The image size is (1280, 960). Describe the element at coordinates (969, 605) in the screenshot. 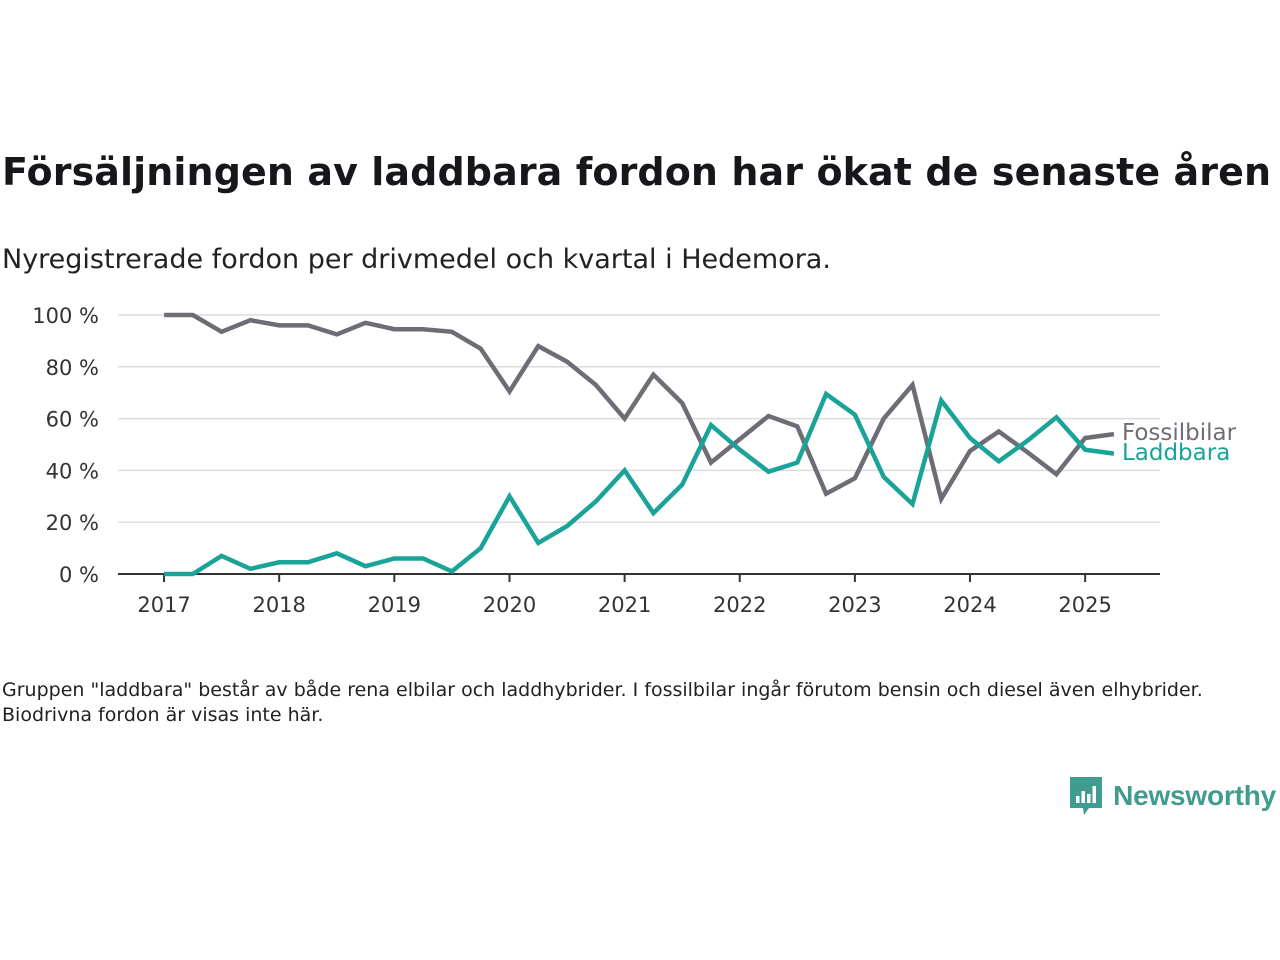

I see `x-tick-label: 2024` at that location.